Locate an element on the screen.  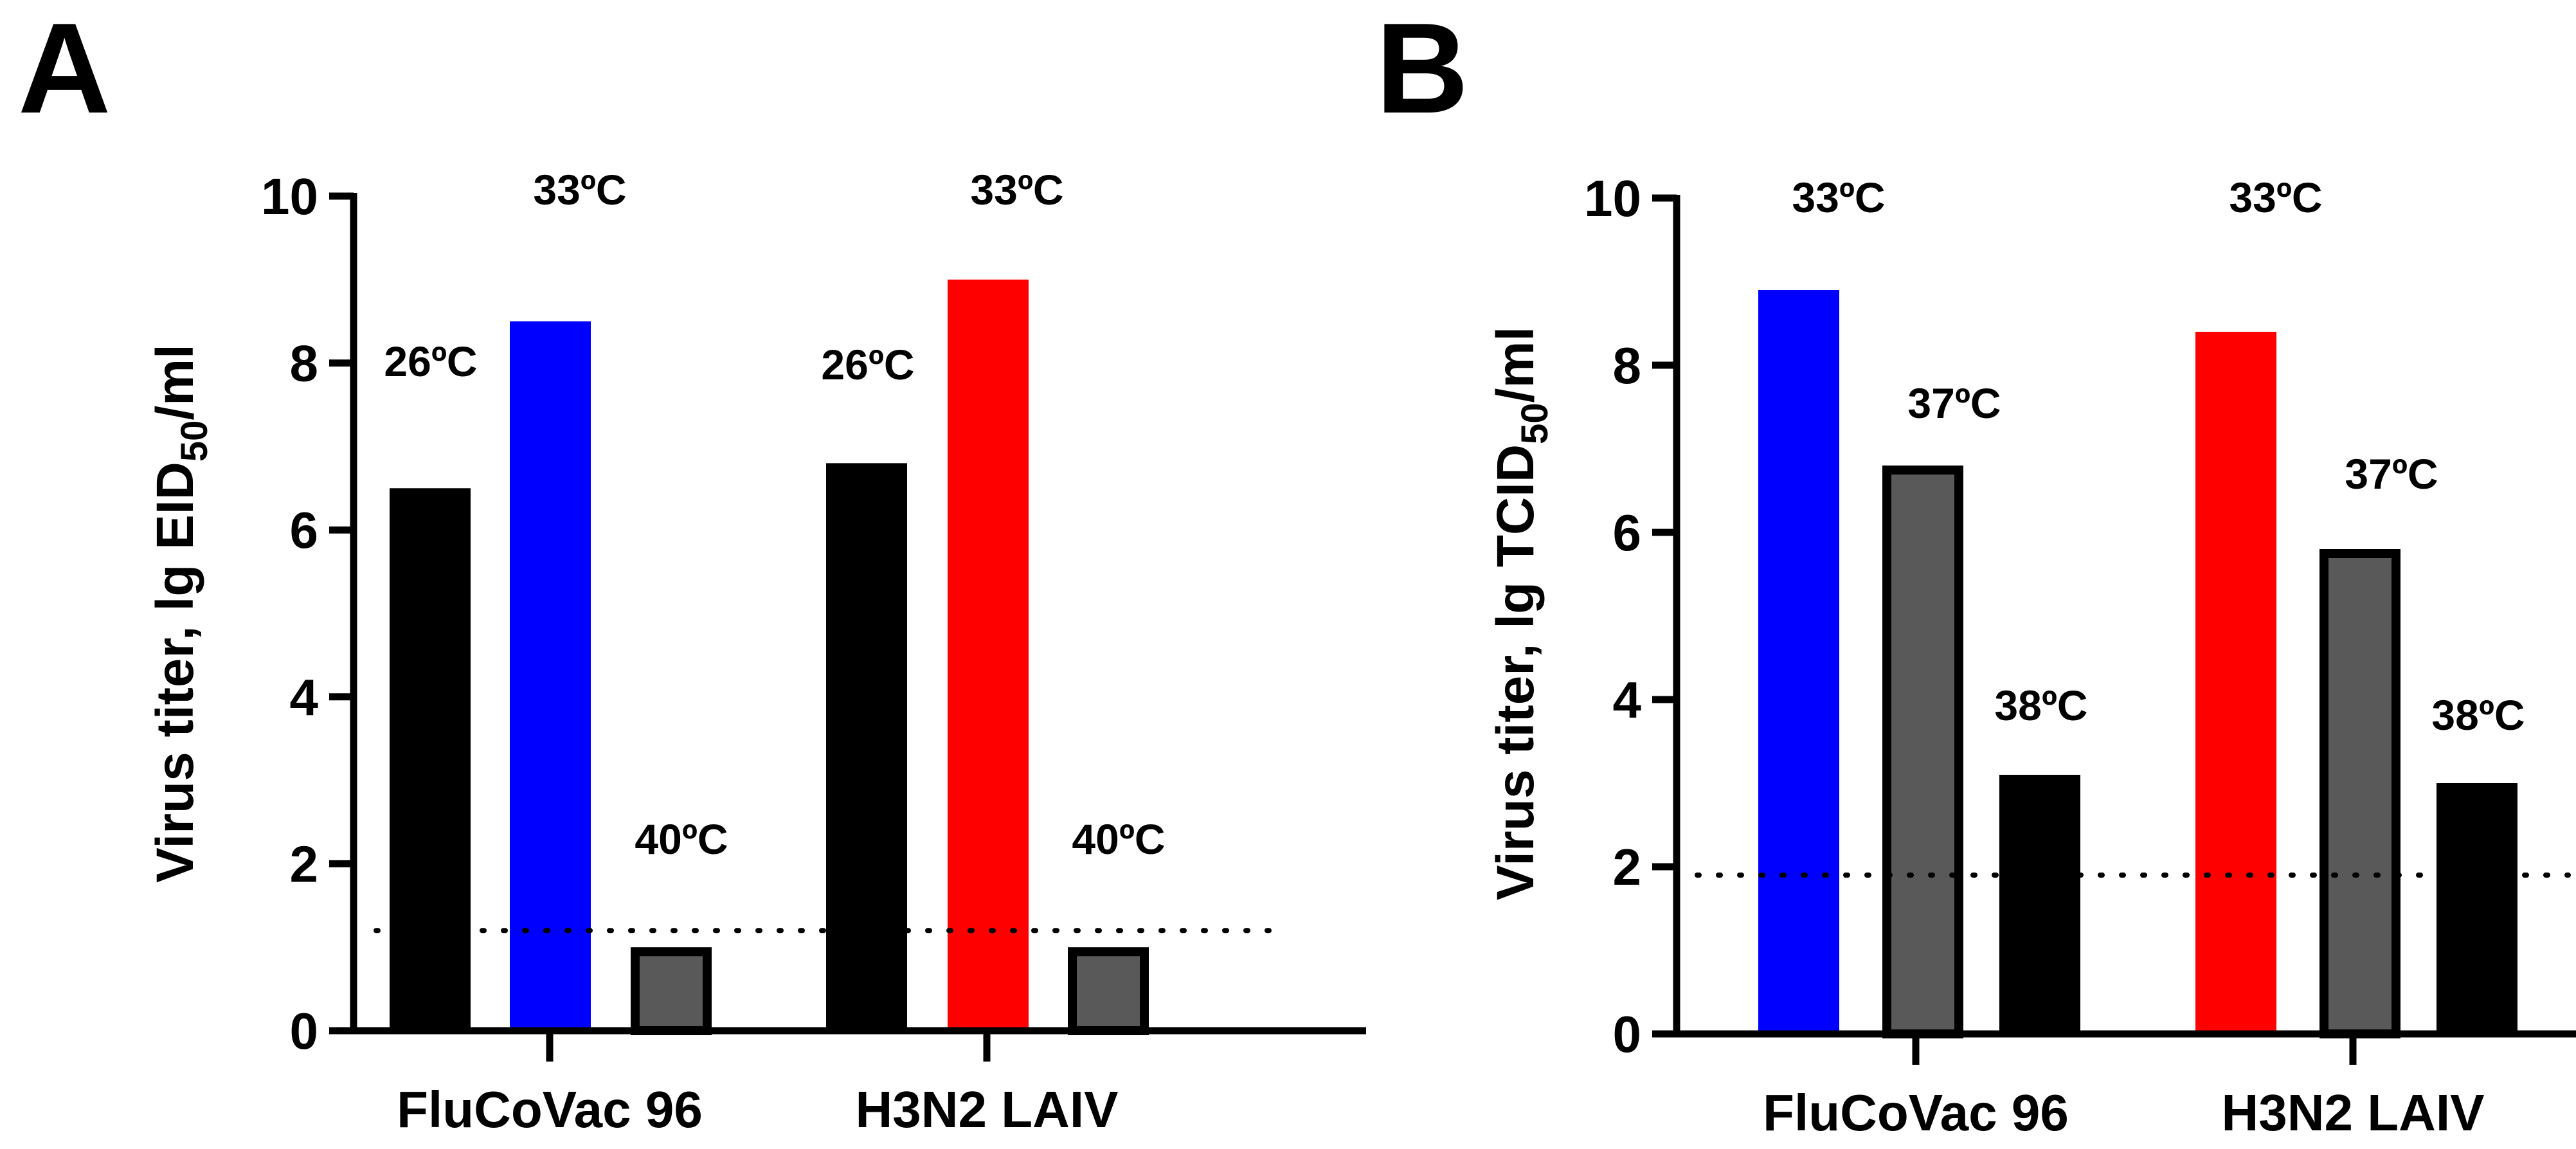
panel-a-y-axis-title-subscript: 50 is located at coordinates (194, 441).